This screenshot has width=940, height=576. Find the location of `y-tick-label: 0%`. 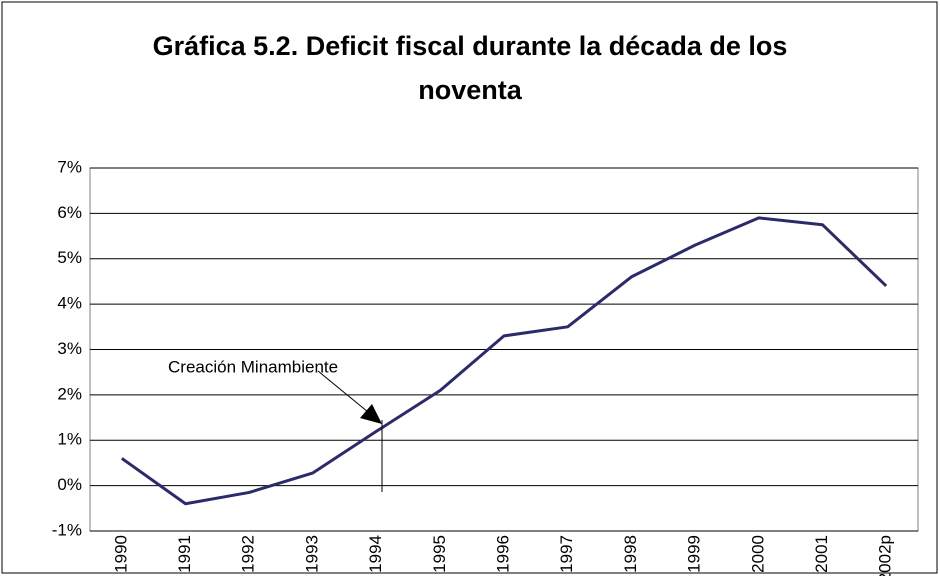

y-tick-label: 0% is located at coordinates (69, 484).